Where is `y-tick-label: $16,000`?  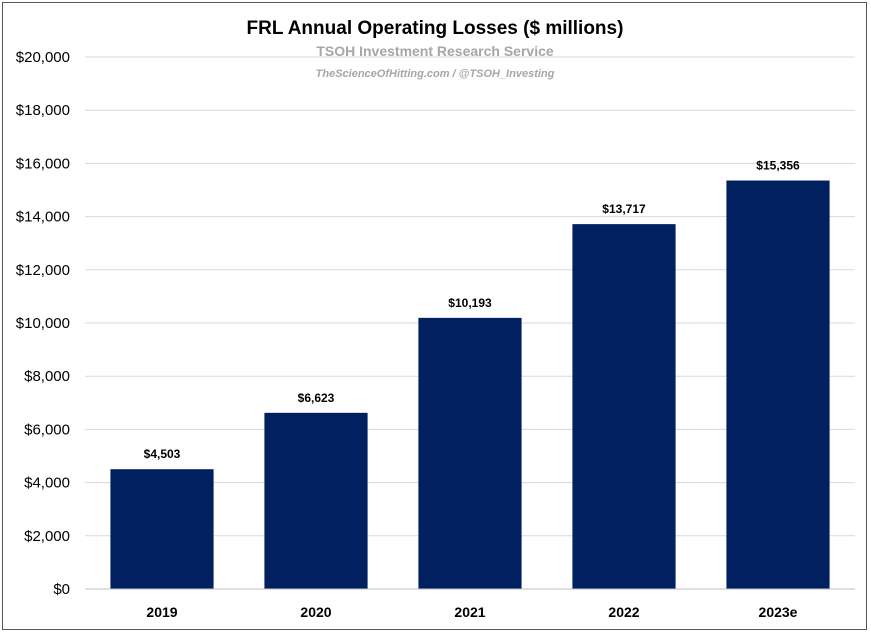 y-tick-label: $16,000 is located at coordinates (43, 163).